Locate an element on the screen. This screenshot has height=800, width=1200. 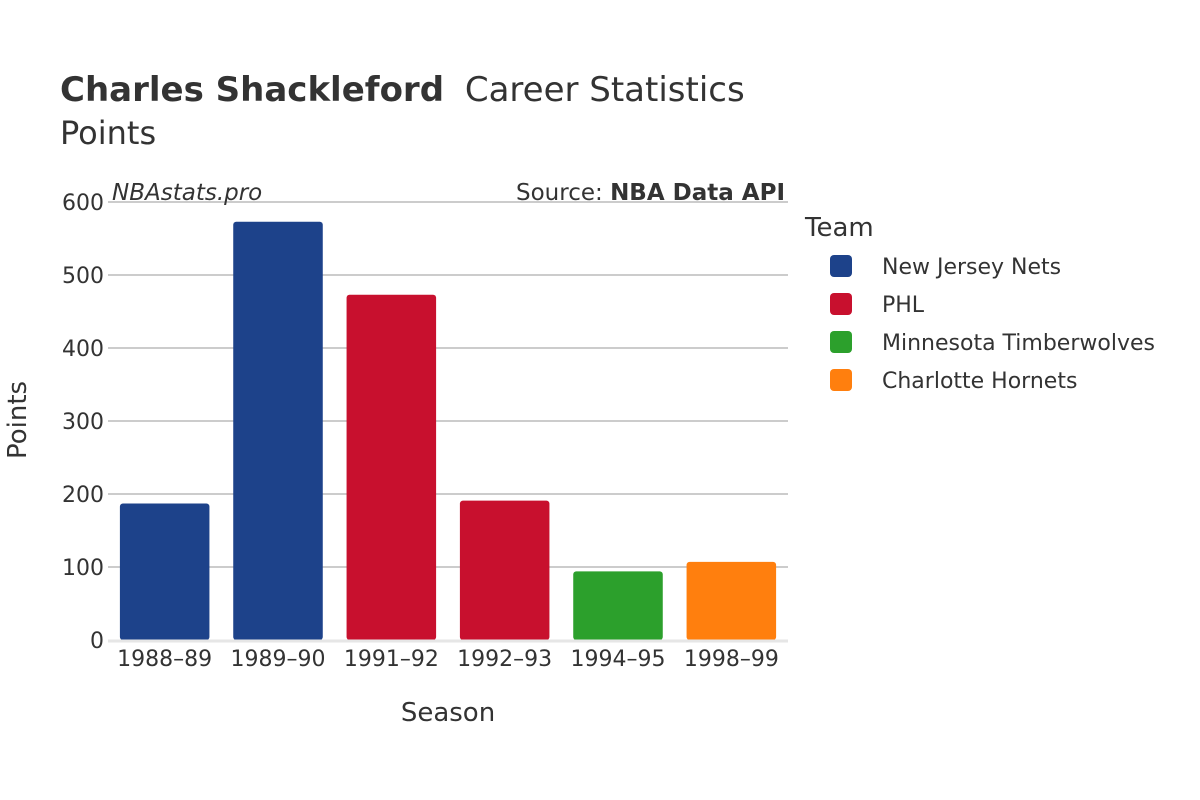
chart-title-player: Charles Shackleford is located at coordinates (252, 90).